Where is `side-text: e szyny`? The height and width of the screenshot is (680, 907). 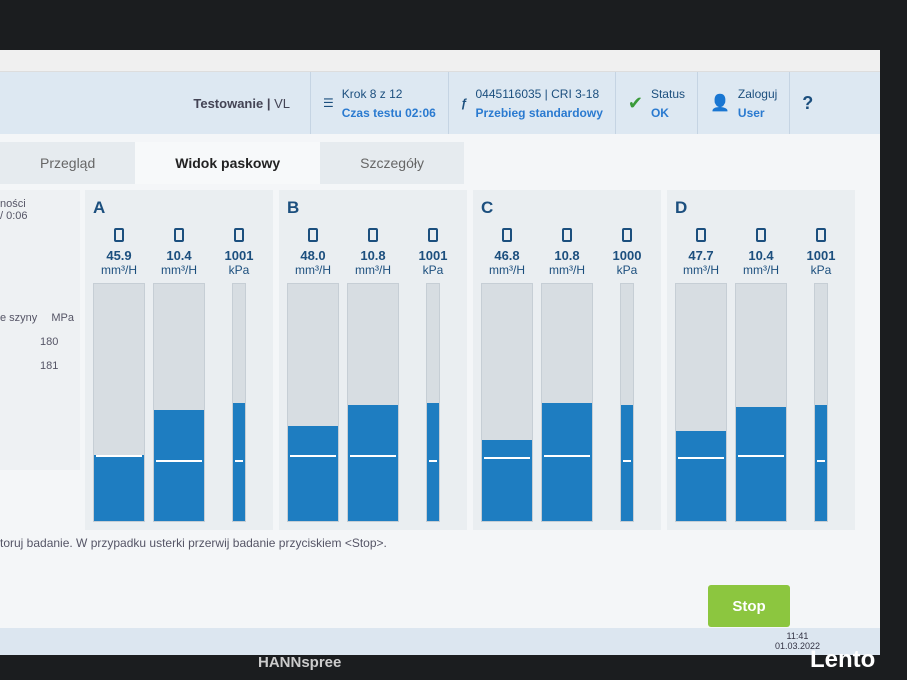
side-text: e szyny is located at coordinates (19, 318).